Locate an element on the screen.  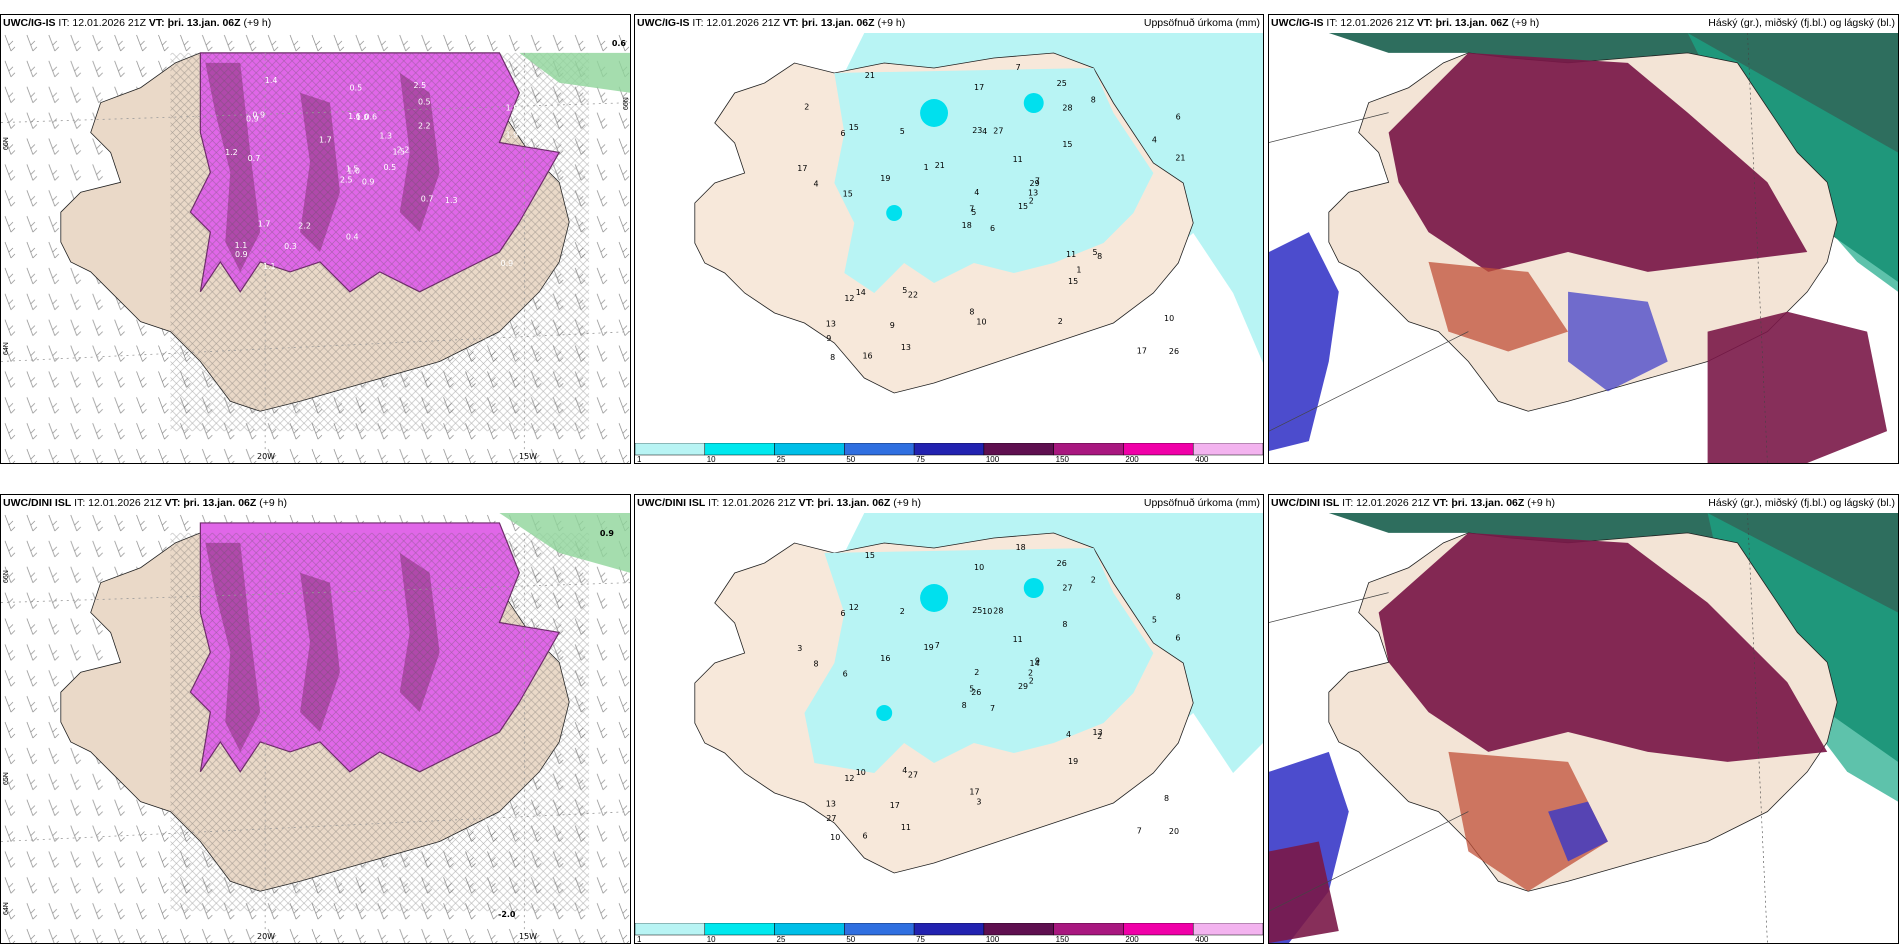
map-value-label: 9 is located at coordinates (1037, 660).